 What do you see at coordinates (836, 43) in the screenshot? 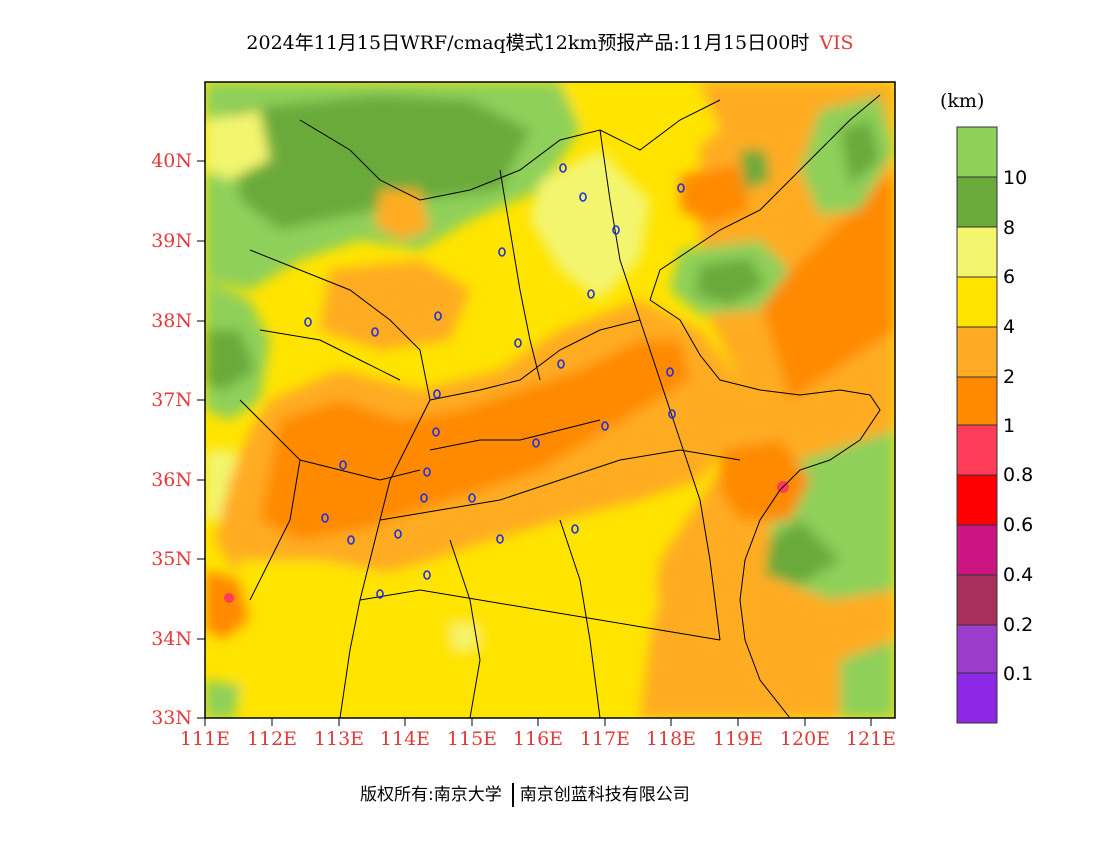
I see `variable-name: VIS` at bounding box center [836, 43].